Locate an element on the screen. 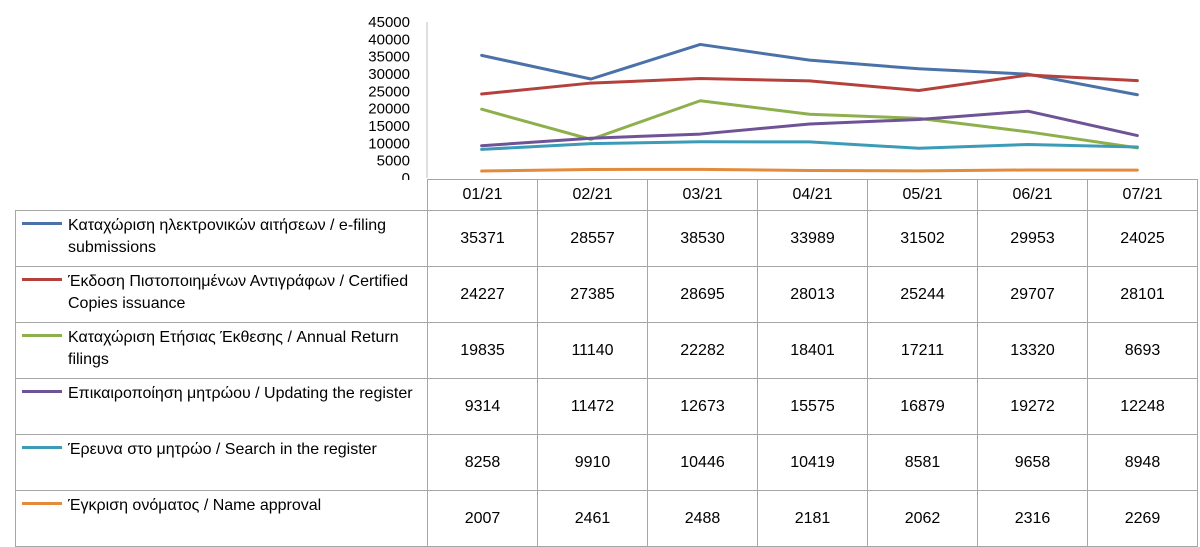 The image size is (1200, 547). y-tick-label: 5000 is located at coordinates (393, 161).